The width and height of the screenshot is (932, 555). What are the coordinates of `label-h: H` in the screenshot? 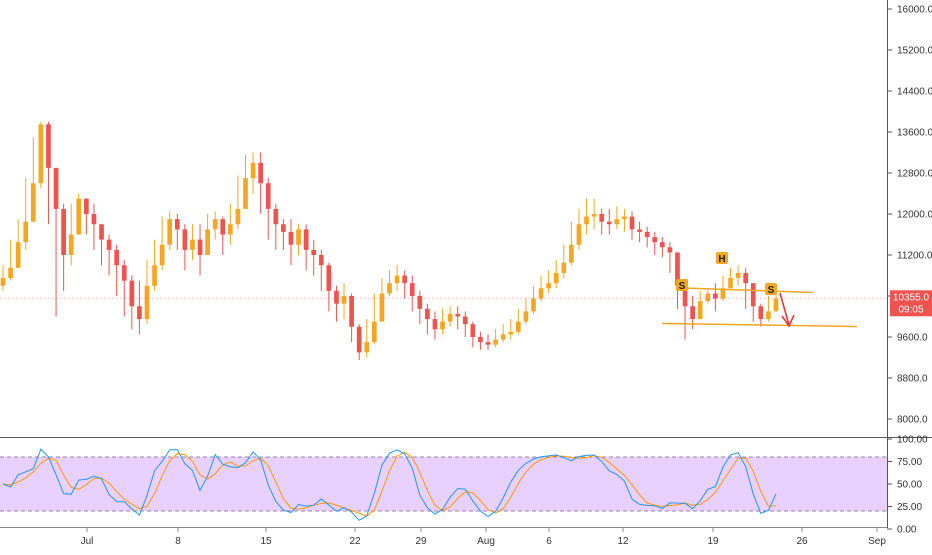 It's located at (722, 258).